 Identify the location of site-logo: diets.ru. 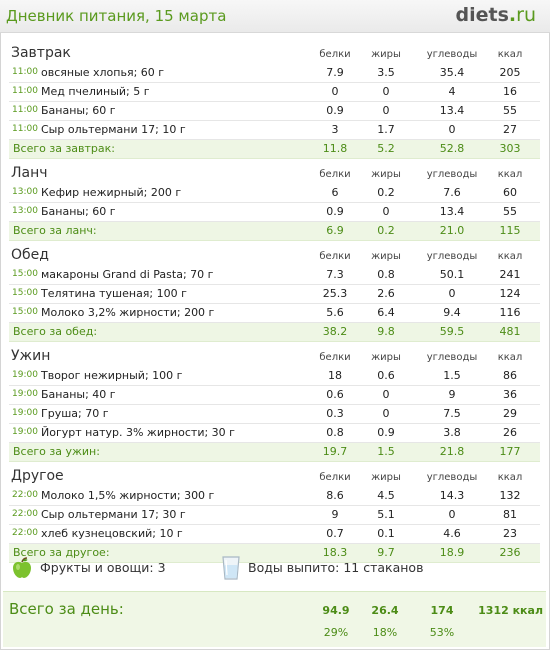
(496, 15).